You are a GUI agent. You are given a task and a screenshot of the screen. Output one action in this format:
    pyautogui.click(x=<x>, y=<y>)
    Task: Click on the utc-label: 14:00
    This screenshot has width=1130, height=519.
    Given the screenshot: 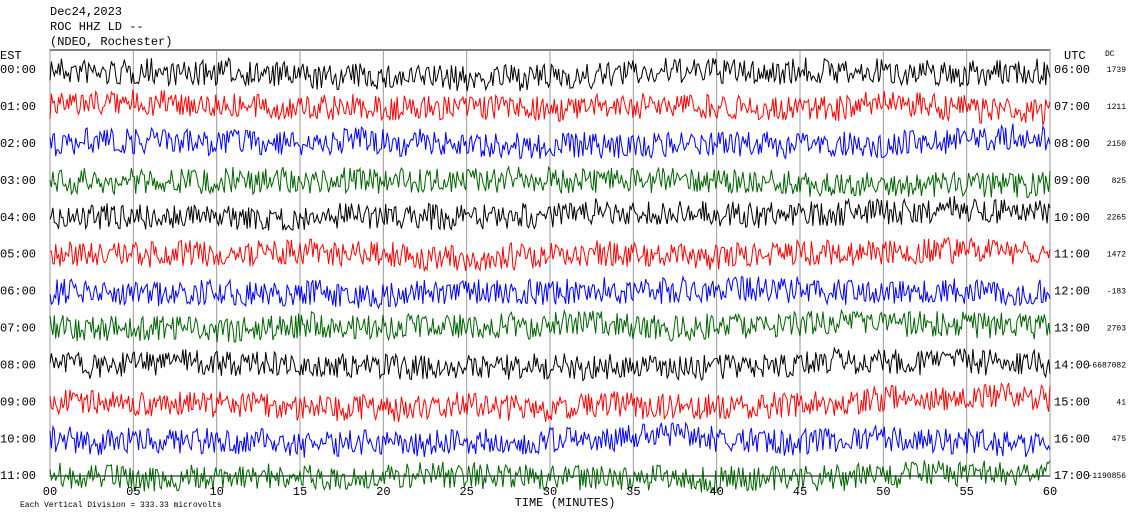 What is the action you would take?
    pyautogui.click(x=1072, y=365)
    